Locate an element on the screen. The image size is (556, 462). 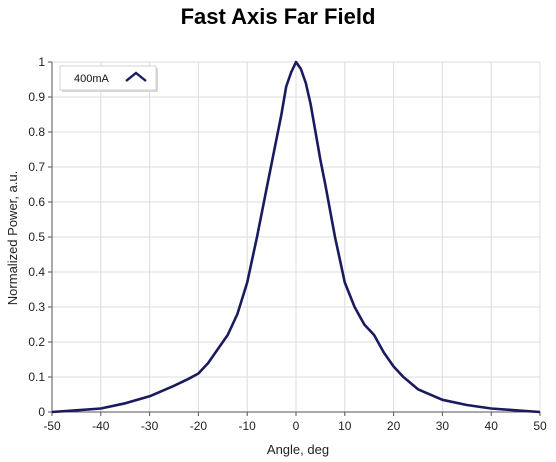
y-tick-label: 0.9 is located at coordinates (36, 97).